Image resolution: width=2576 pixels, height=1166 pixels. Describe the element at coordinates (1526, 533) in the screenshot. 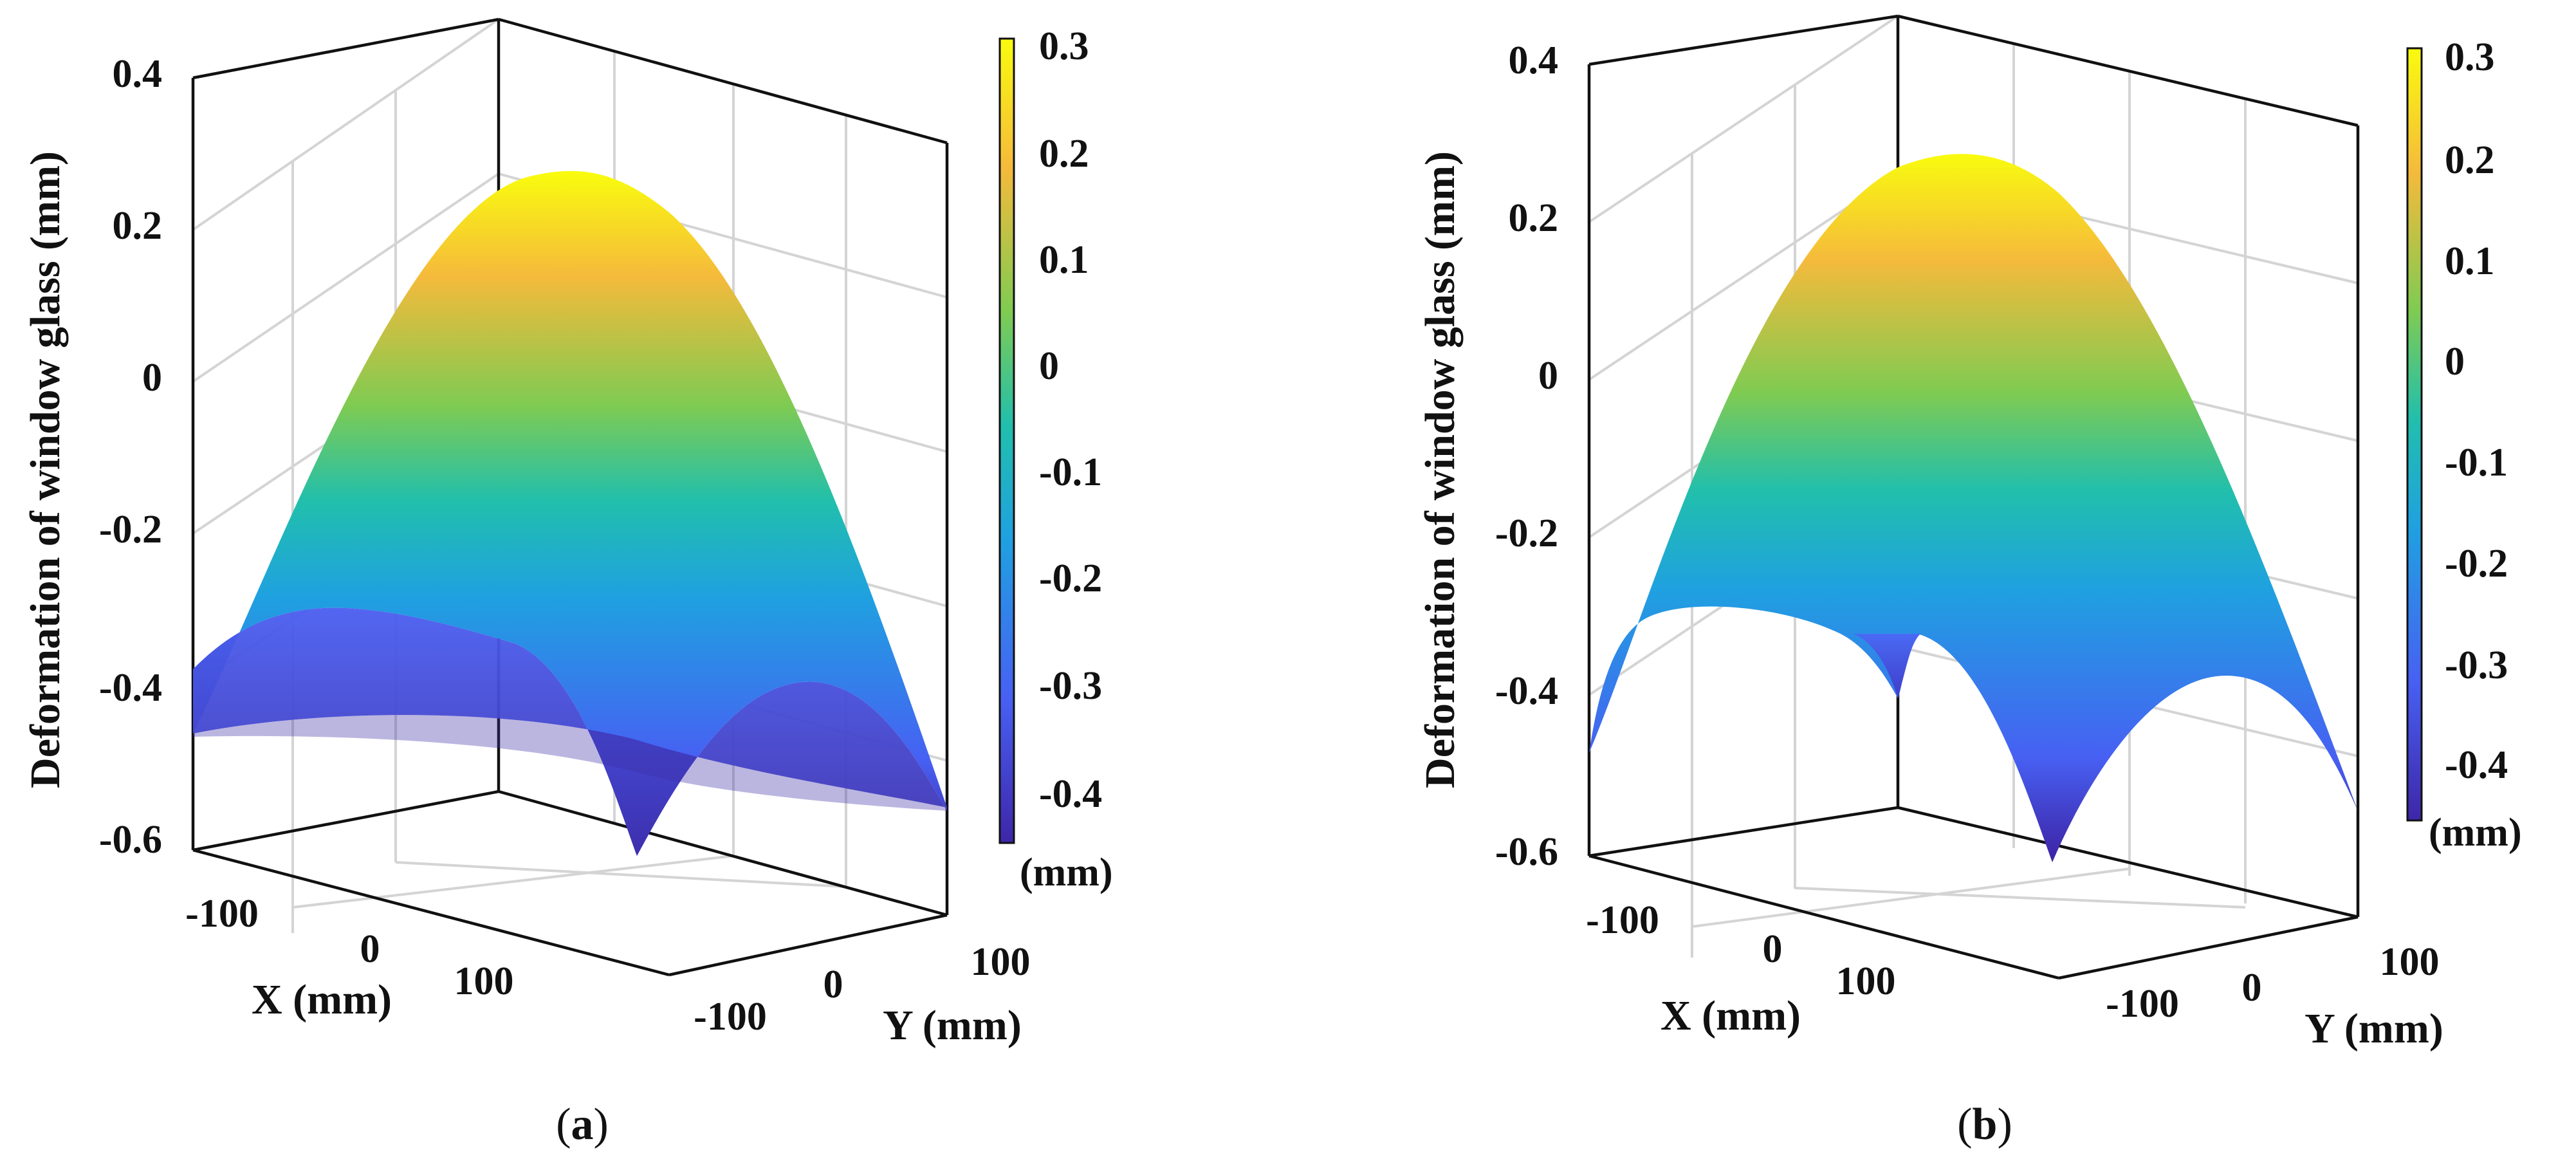

I see `z-tick-b-3: -0.2` at that location.